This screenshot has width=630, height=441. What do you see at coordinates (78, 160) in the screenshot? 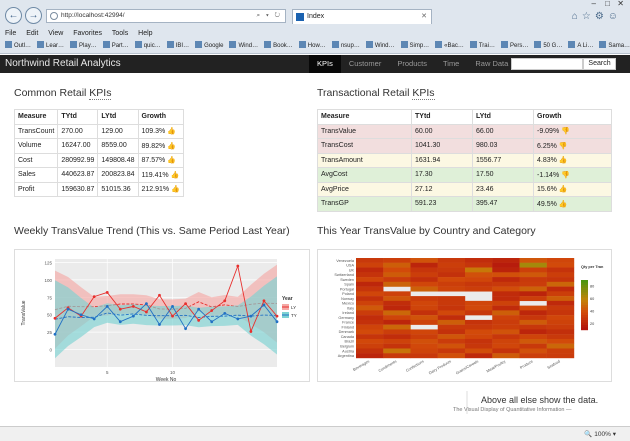
I see `cell-tytd-value: 280992.99` at bounding box center [78, 160].